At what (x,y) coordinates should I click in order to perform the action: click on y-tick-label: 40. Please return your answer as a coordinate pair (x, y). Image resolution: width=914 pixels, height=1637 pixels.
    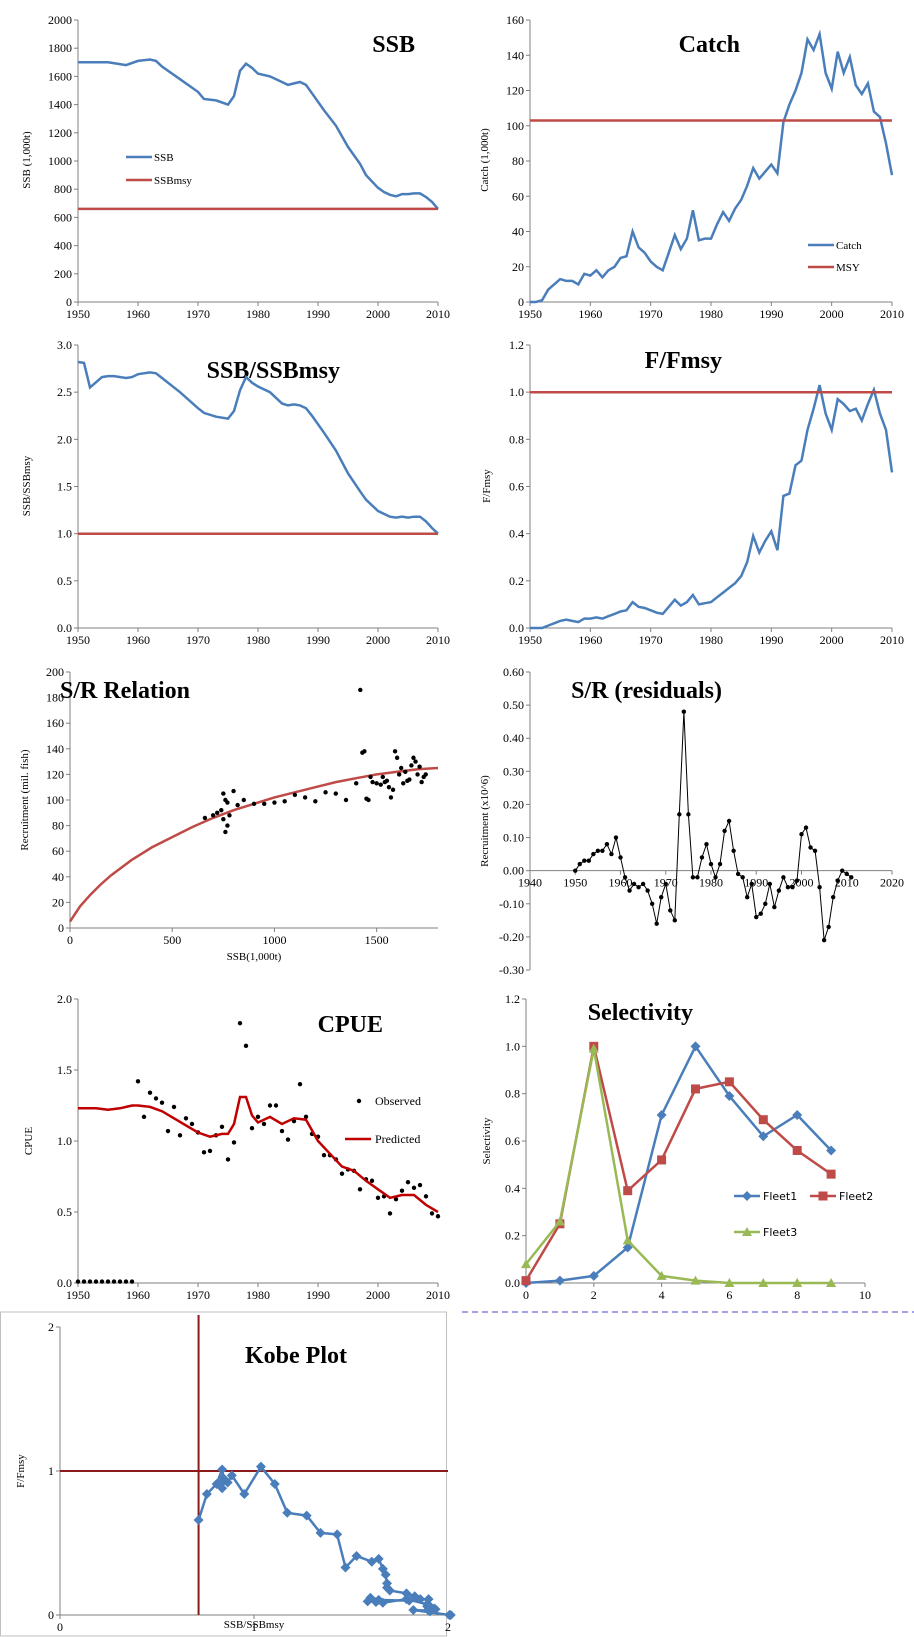
    Looking at the image, I should click on (518, 232).